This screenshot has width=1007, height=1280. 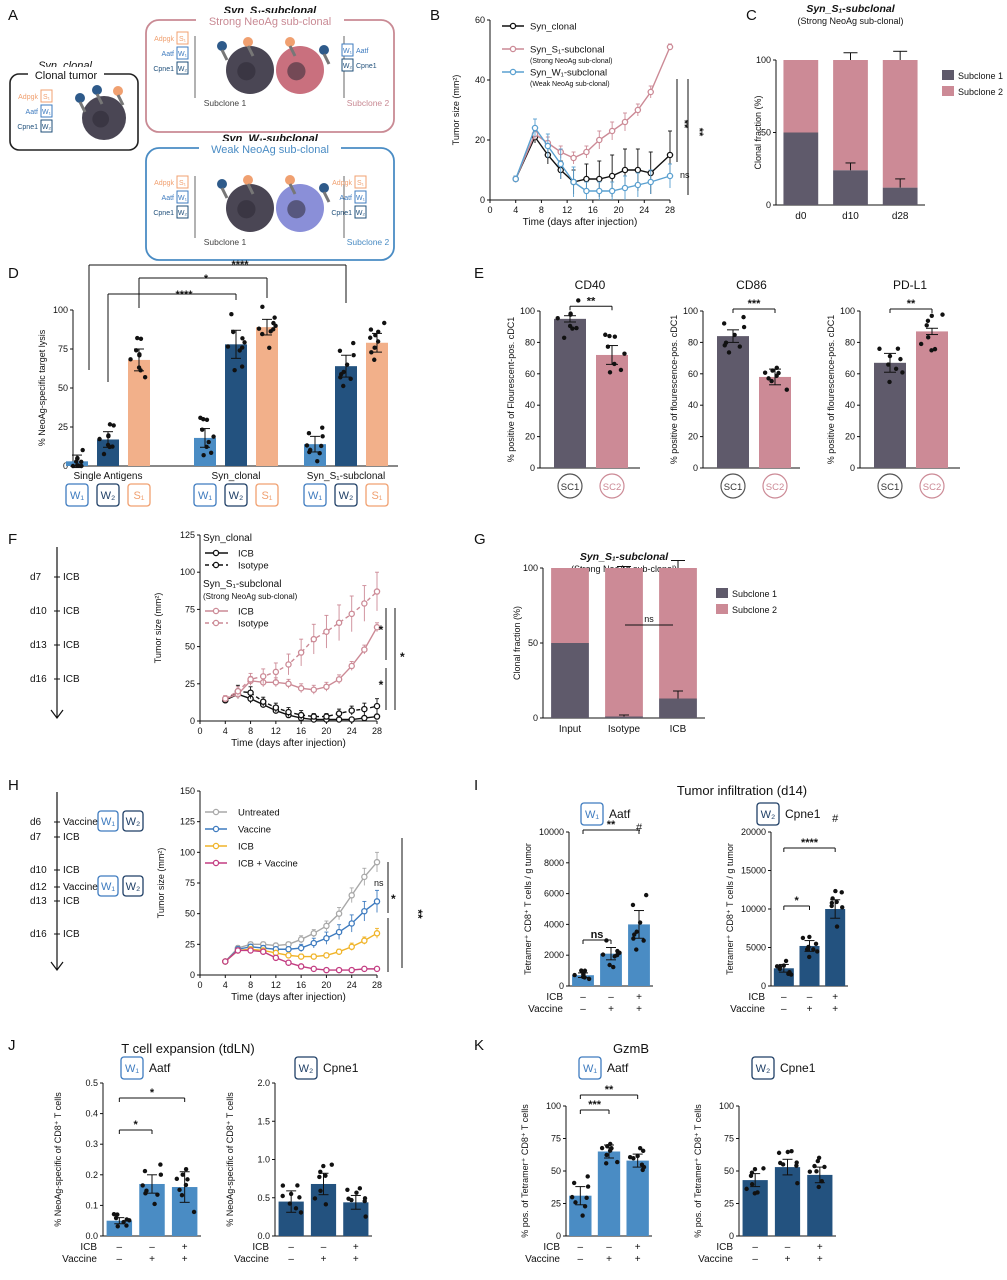 What do you see at coordinates (63, 427) in the screenshot?
I see `y-tick-label: 25` at bounding box center [63, 427].